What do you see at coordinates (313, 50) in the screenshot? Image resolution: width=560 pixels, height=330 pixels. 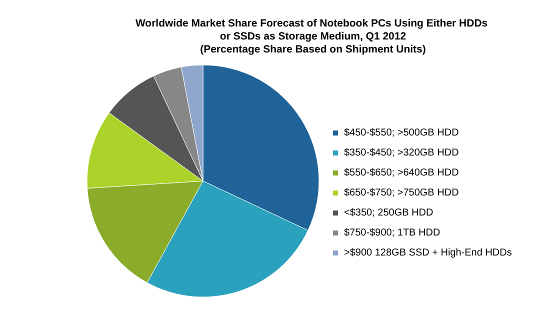 I see `chart-subtitle: (Percentage Share Based on Shipment Units)` at bounding box center [313, 50].